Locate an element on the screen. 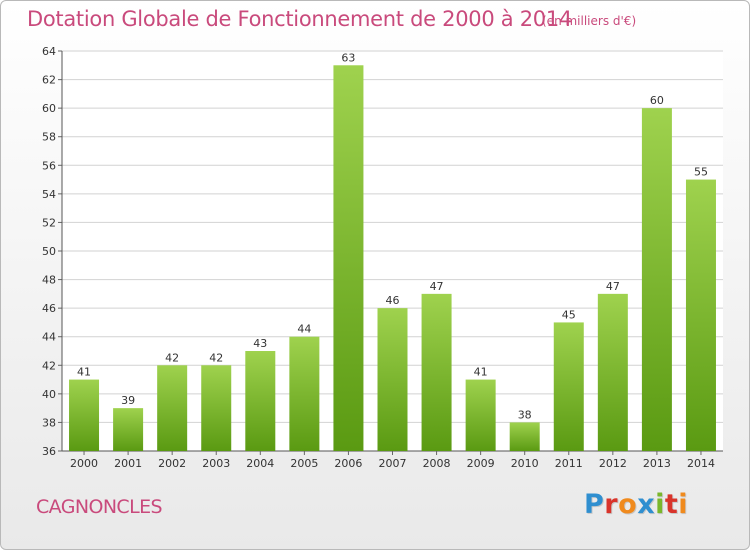  x-tick-label: 2013 is located at coordinates (657, 463).